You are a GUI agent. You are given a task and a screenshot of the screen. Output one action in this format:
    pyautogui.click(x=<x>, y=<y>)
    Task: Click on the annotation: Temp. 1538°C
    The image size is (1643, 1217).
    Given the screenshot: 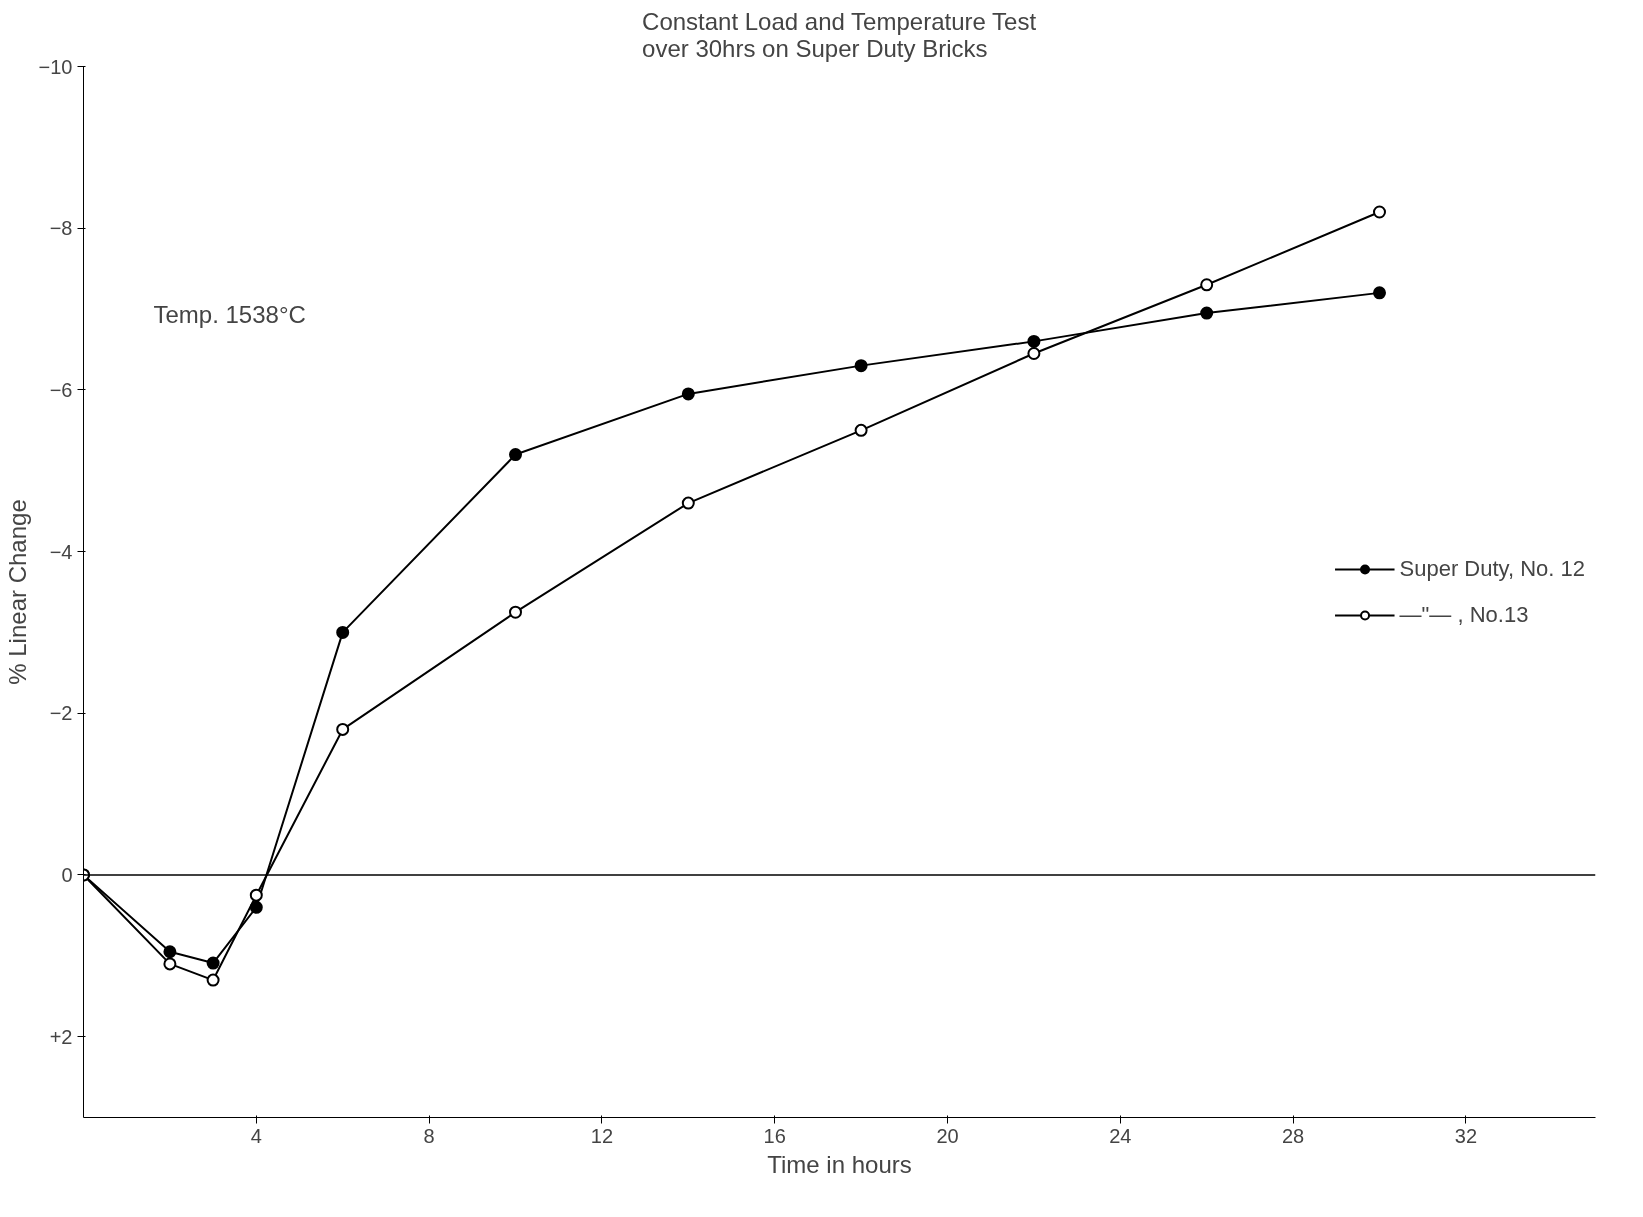 What is the action you would take?
    pyautogui.click(x=229, y=314)
    